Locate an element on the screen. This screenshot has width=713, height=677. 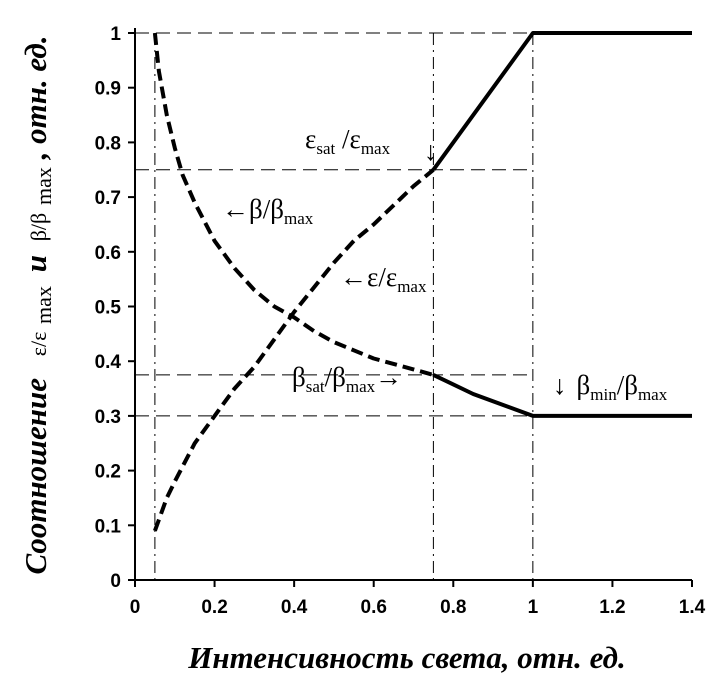
y-tick-label: 1 is located at coordinates (115, 34).